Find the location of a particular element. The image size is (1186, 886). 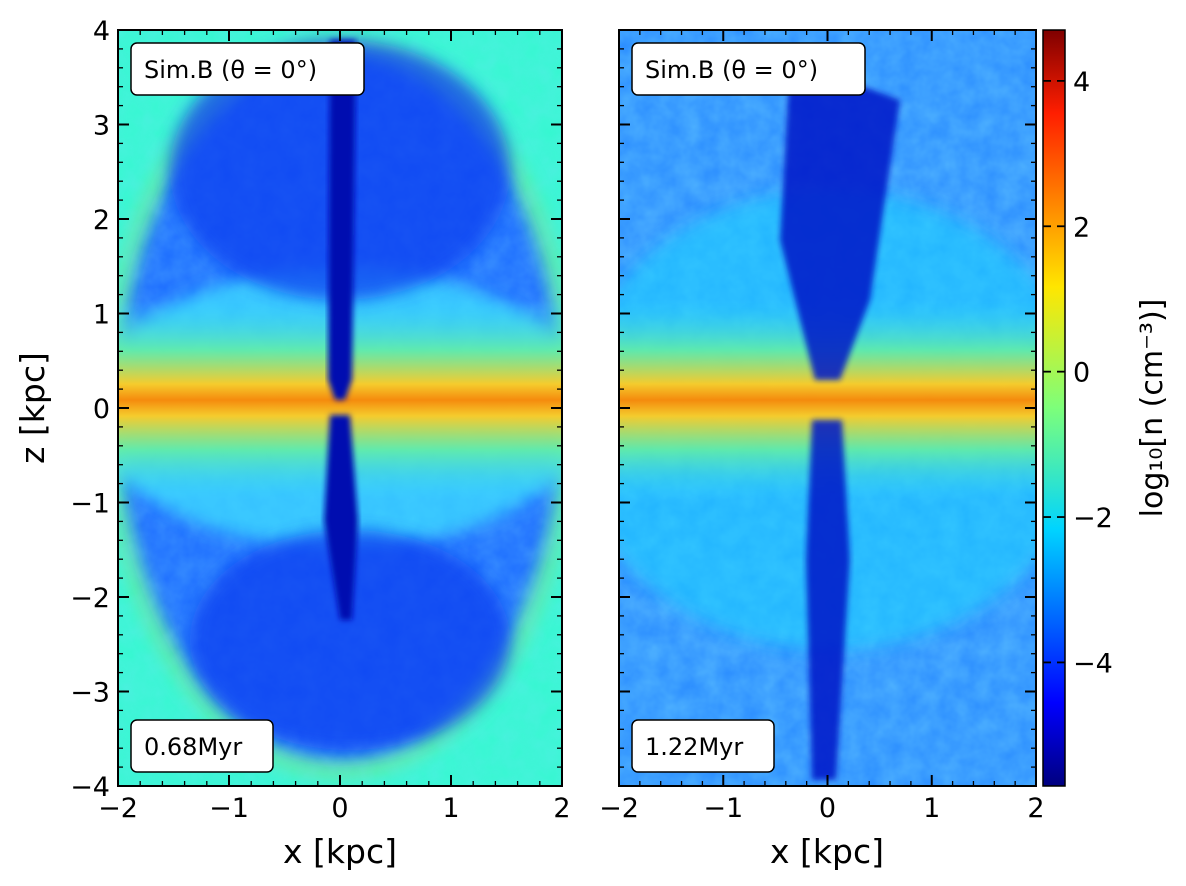

left-y-tick-label: −1 is located at coordinates (90, 504).